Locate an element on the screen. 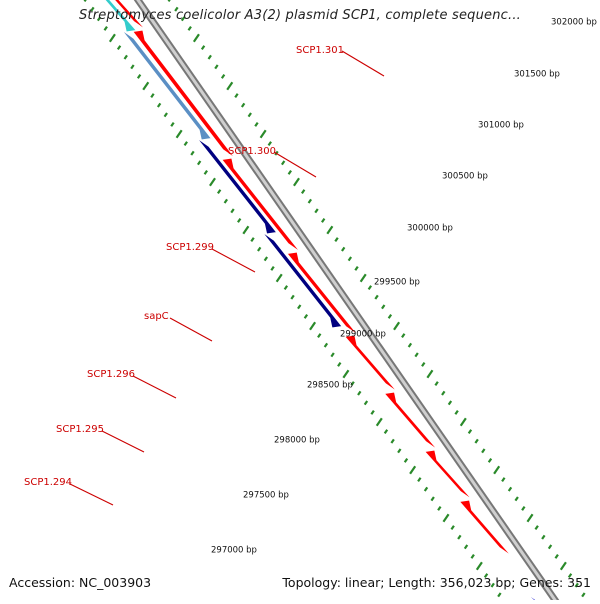 This screenshot has height=604, width=600. reverse-gene-arrow-dark is located at coordinates (237, 186).